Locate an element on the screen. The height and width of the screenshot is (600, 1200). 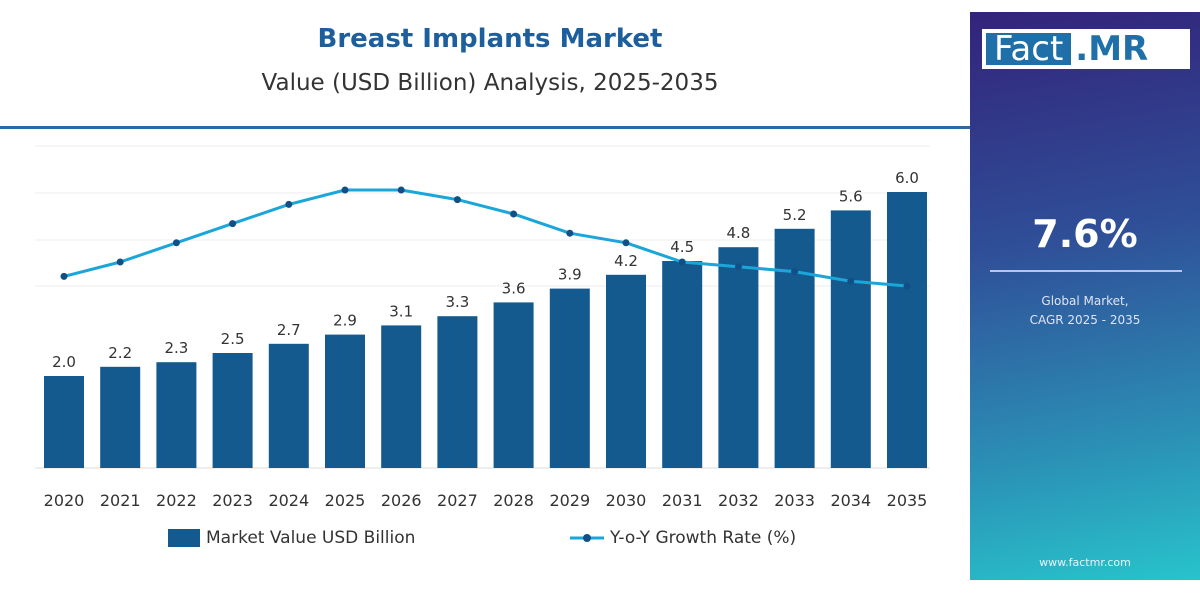
growth-point-2024 is located at coordinates (289, 204).